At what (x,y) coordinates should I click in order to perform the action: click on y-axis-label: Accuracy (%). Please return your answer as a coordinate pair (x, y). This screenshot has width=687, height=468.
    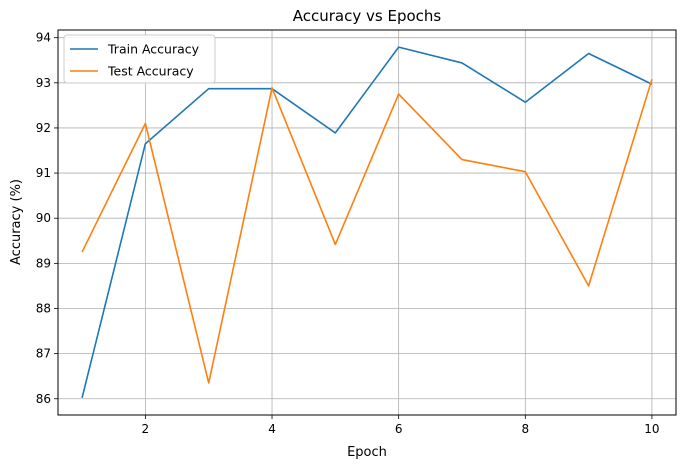
    Looking at the image, I should click on (16, 222).